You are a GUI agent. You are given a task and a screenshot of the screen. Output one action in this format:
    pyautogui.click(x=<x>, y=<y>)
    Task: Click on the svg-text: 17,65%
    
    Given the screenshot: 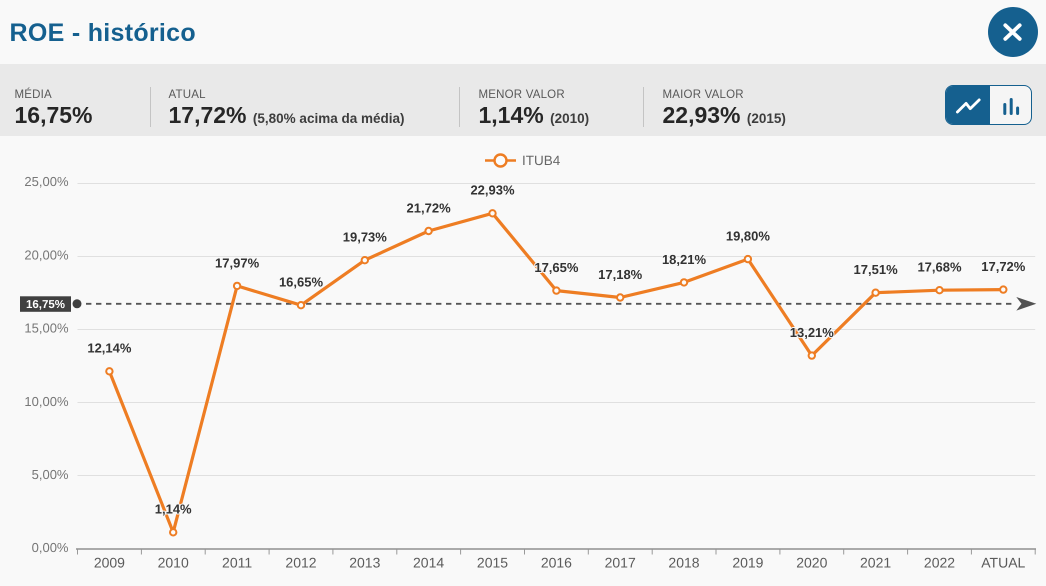 What is the action you would take?
    pyautogui.click(x=556, y=267)
    